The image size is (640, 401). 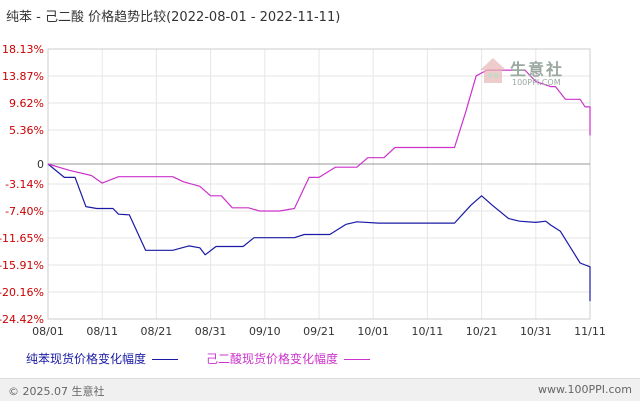 What do you see at coordinates (26, 130) in the screenshot?
I see `y-tick-label: 5.36%` at bounding box center [26, 130].